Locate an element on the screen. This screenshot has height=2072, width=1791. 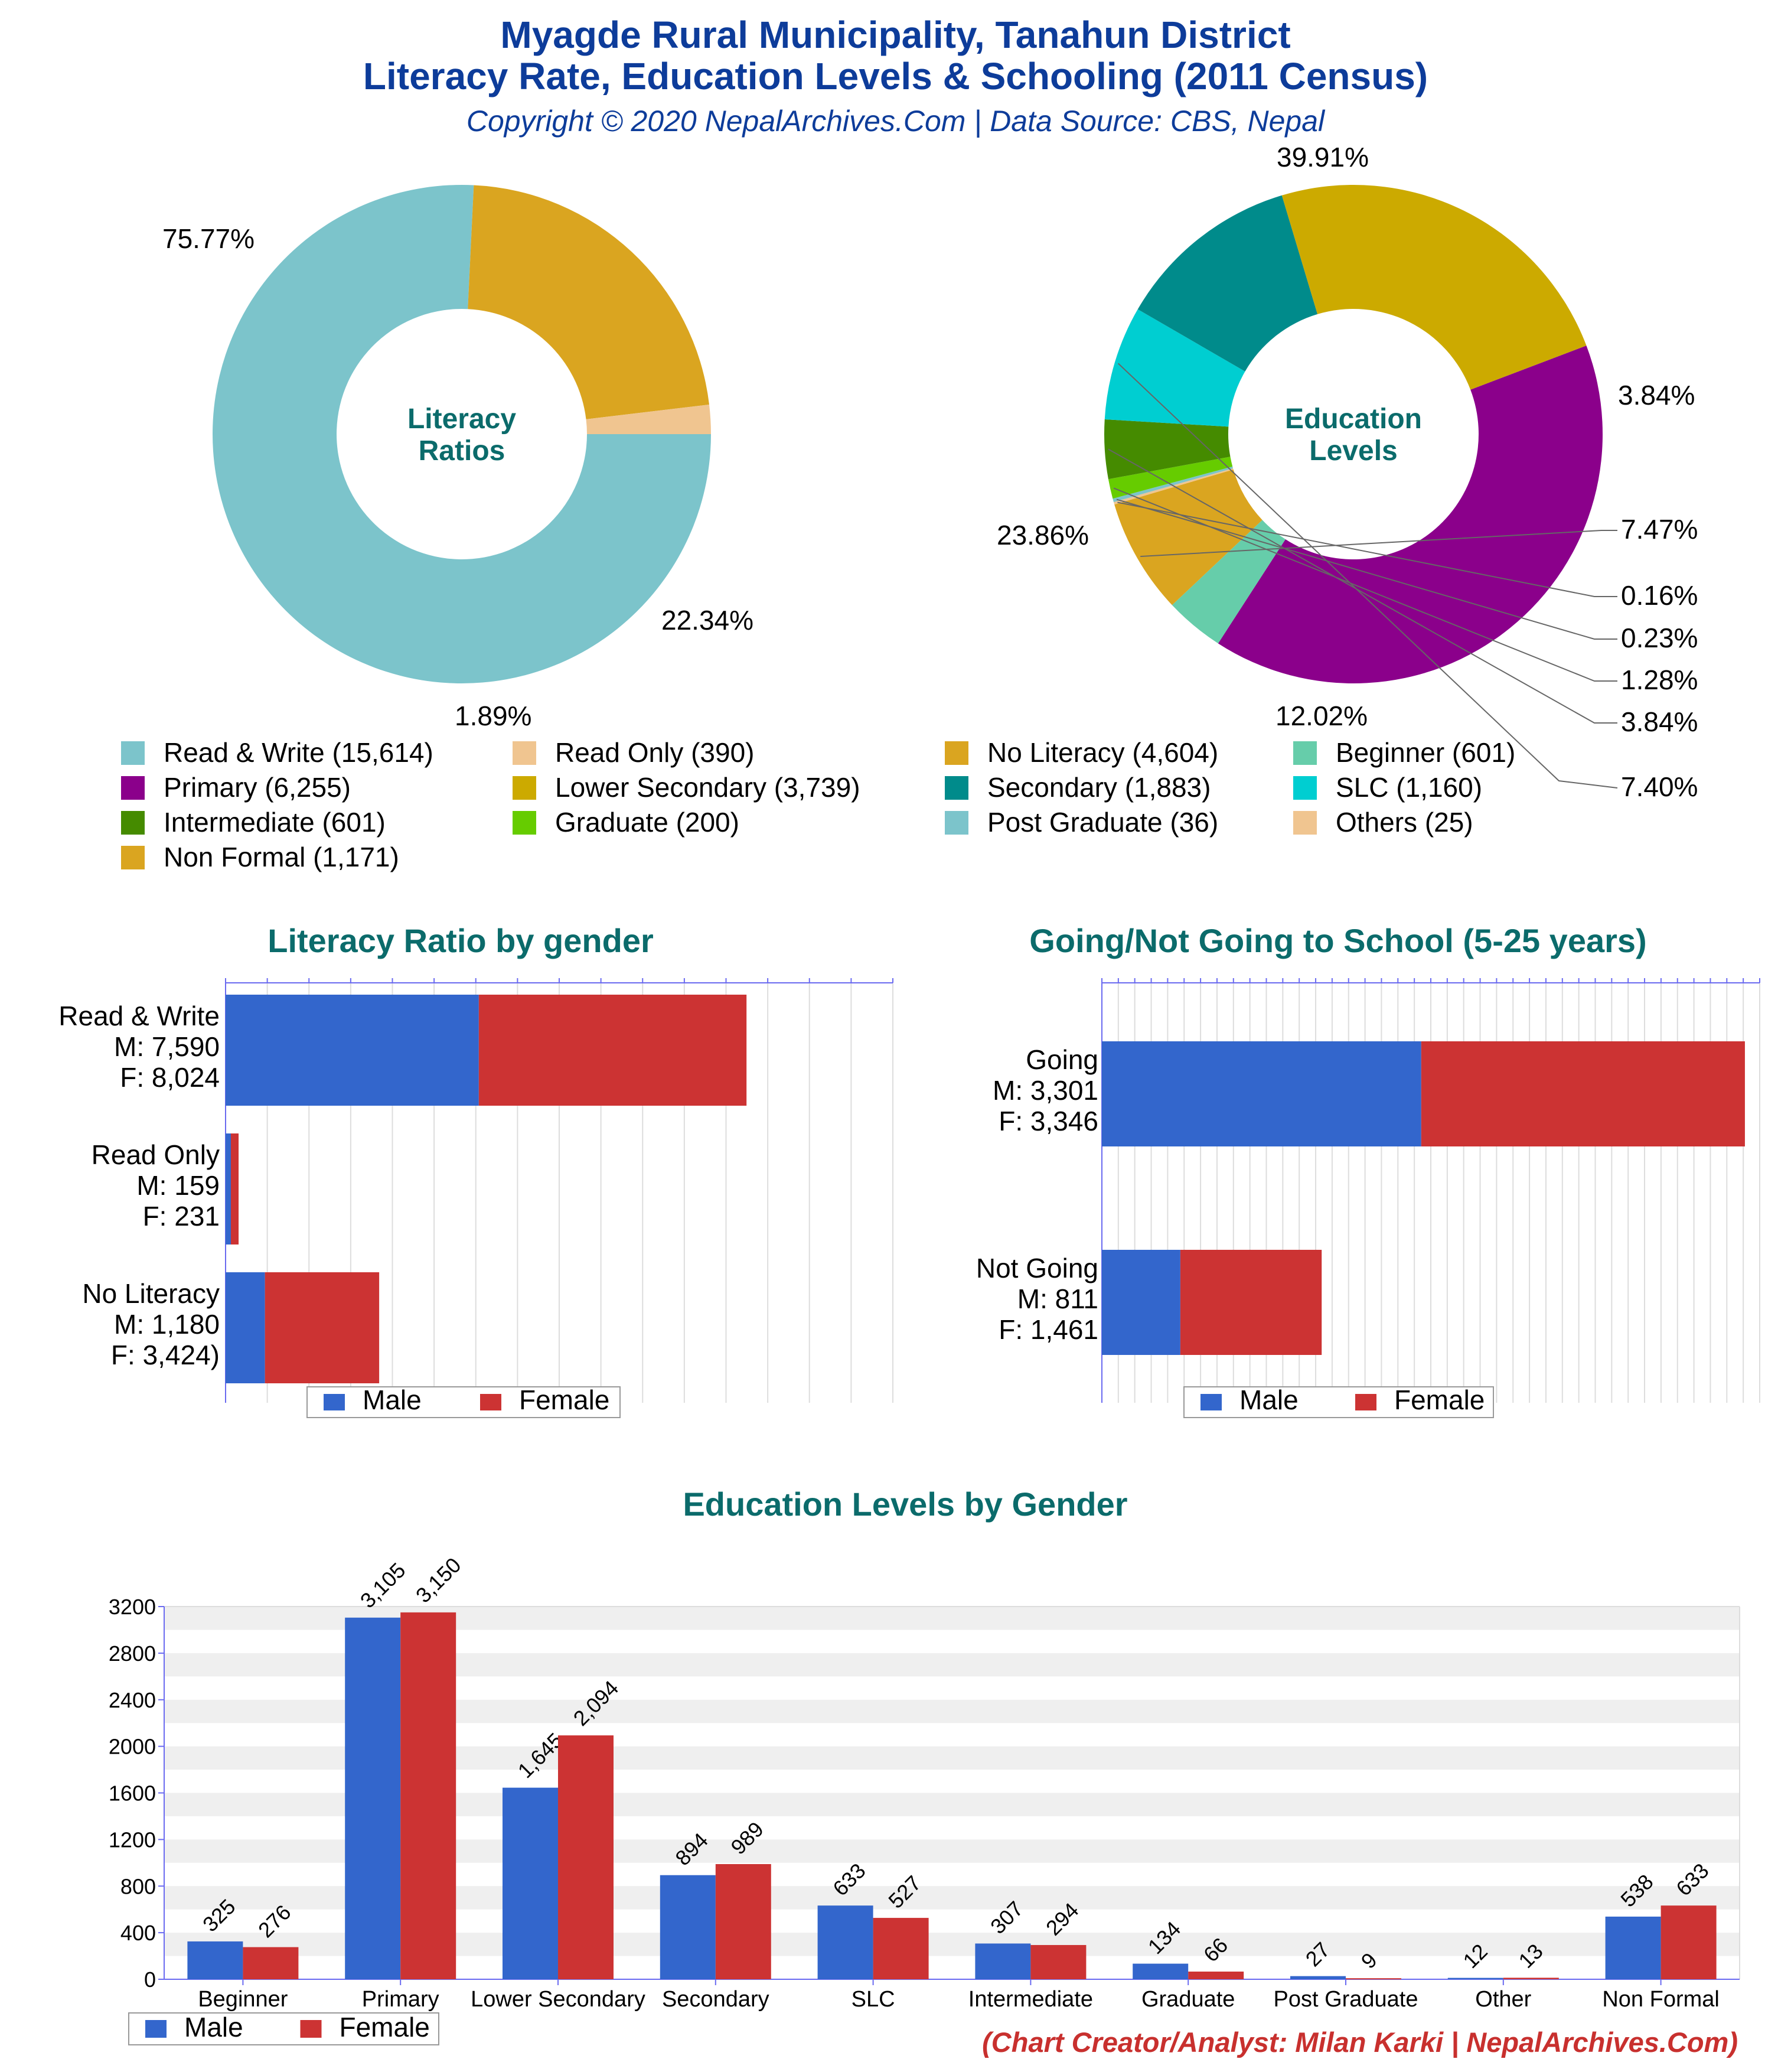
pie-slice-read-write is located at coordinates (462, 433).